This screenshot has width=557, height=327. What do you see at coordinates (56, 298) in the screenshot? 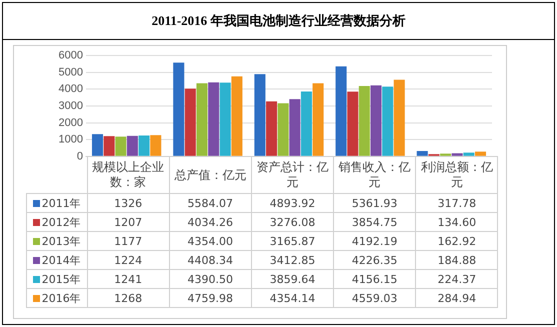
I see `legend-label: 2016年` at bounding box center [56, 298].